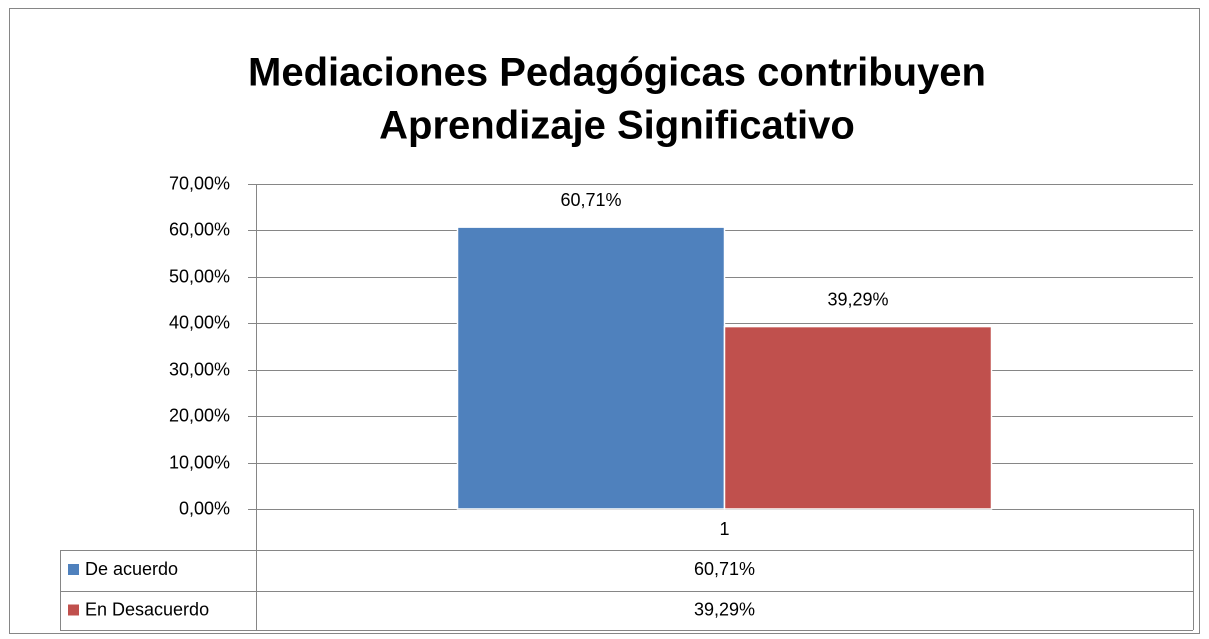 The image size is (1209, 639). Describe the element at coordinates (131, 569) in the screenshot. I see `legend-label: De acuerdo` at that location.